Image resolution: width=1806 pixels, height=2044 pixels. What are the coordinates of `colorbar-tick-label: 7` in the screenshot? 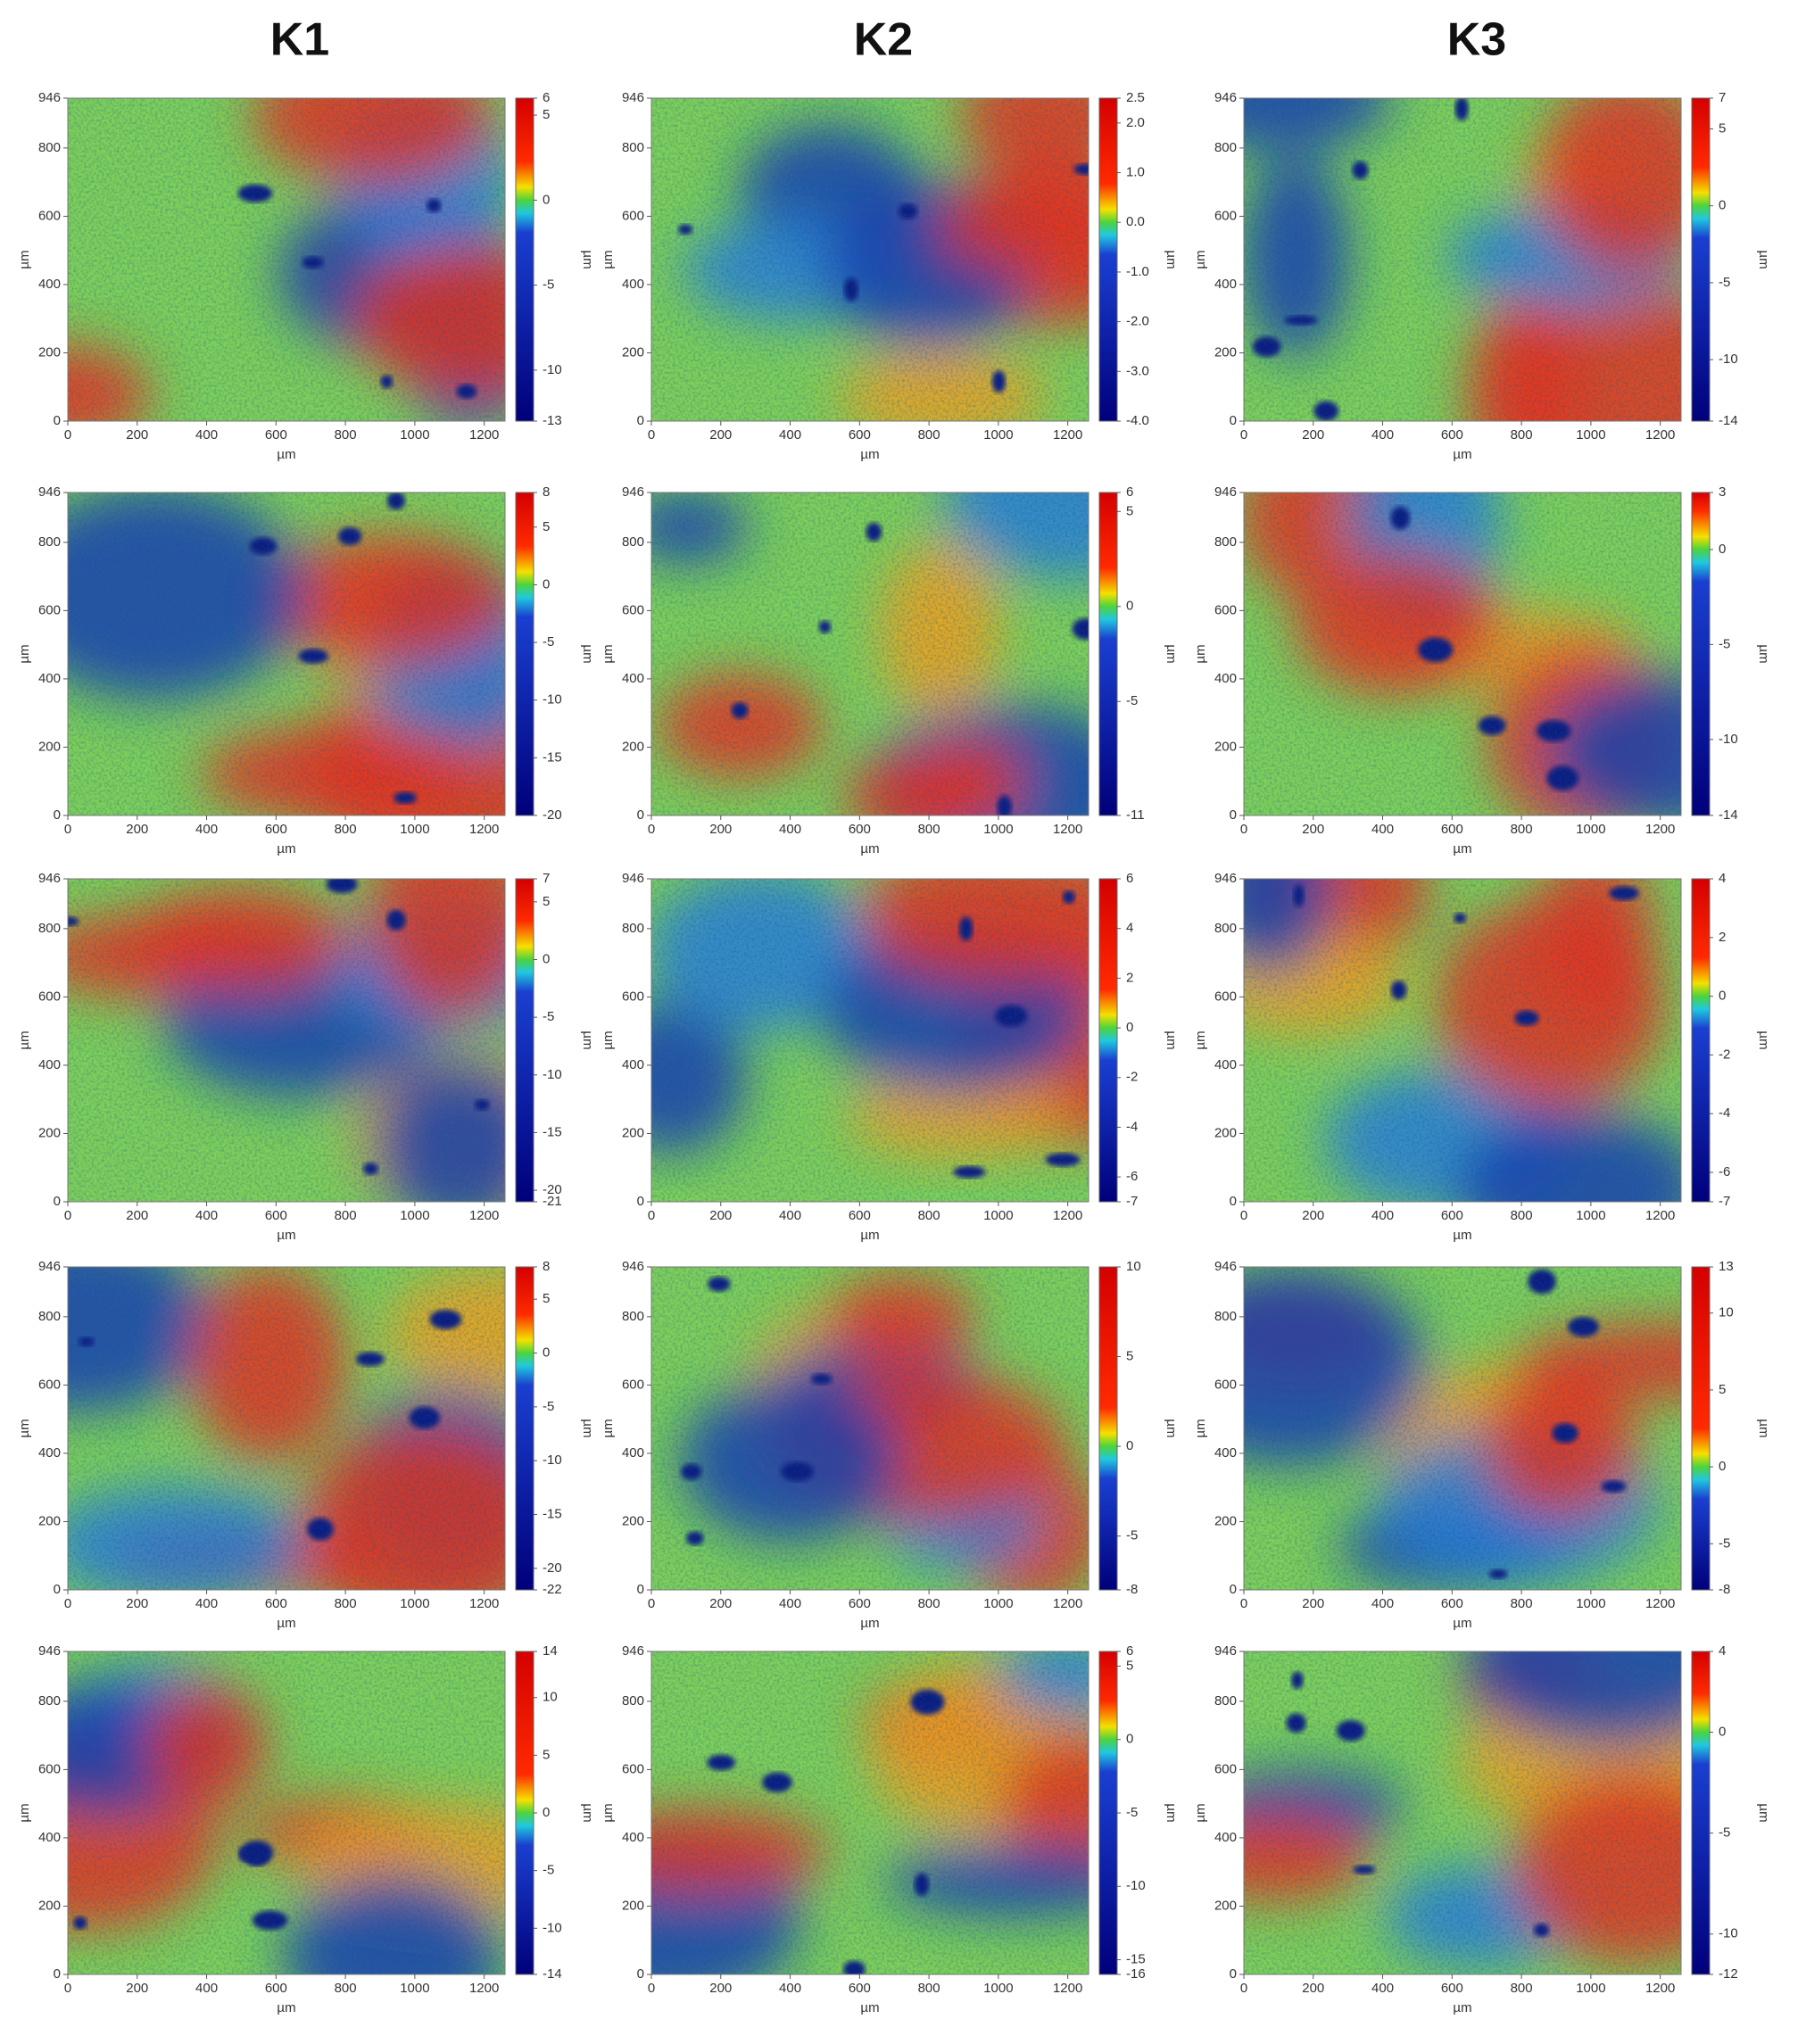 It's located at (1722, 97).